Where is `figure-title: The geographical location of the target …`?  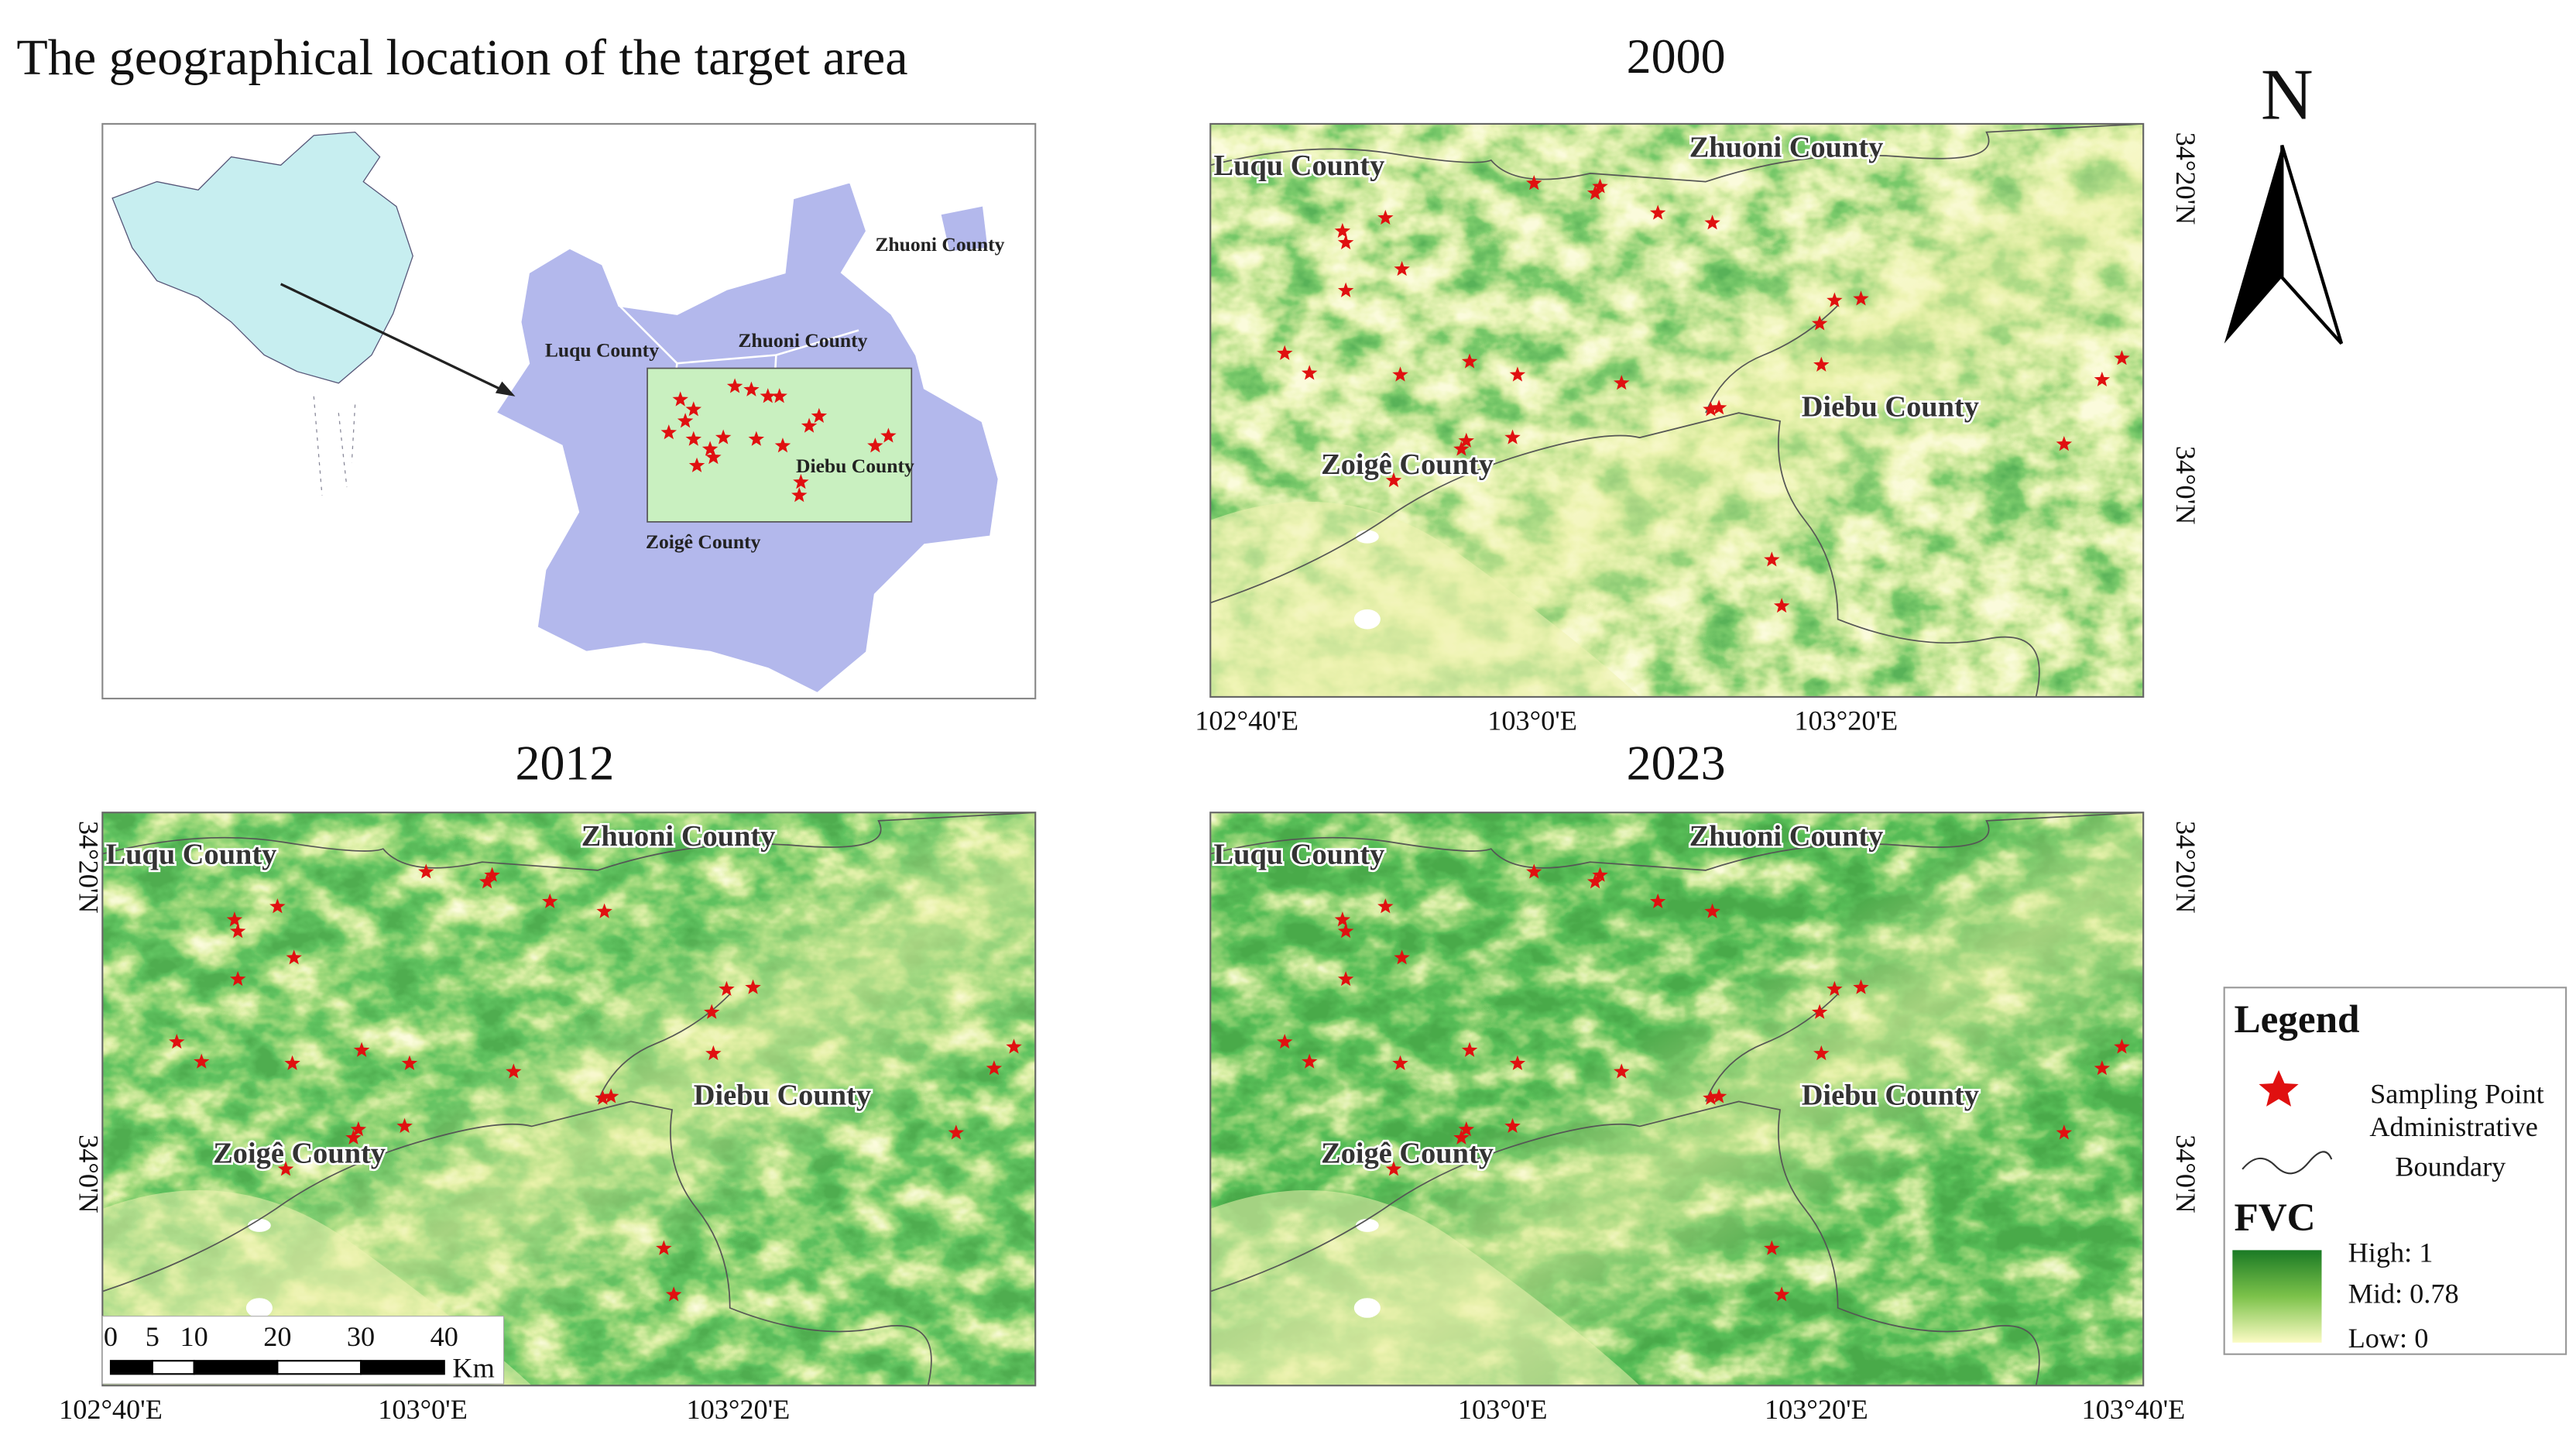 figure-title: The geographical location of the target … is located at coordinates (461, 57).